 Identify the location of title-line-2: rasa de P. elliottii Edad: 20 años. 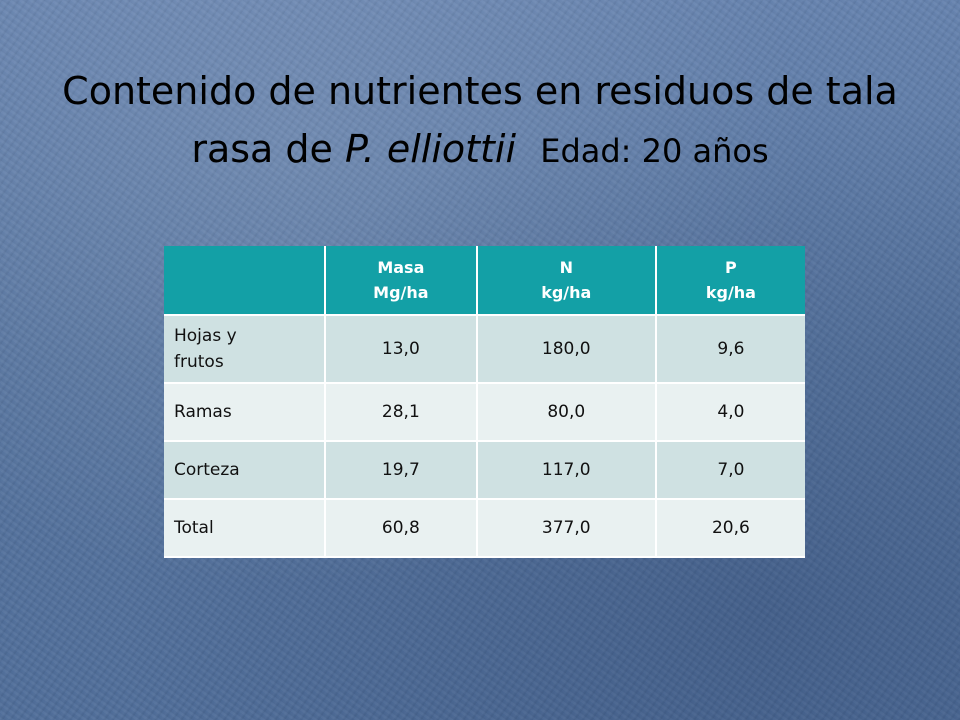
(480, 150).